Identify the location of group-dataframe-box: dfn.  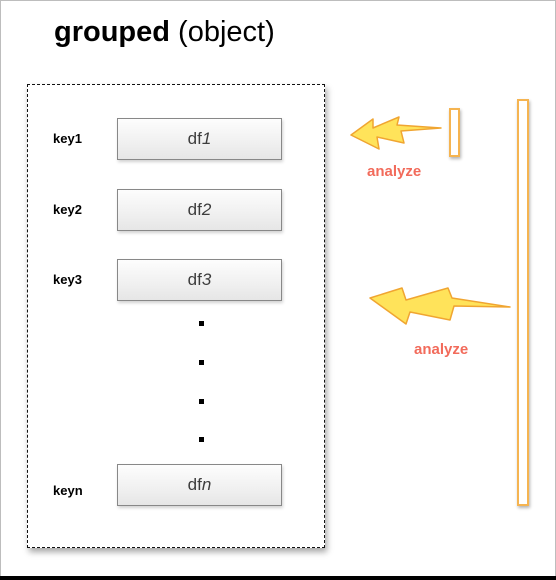
(199, 485).